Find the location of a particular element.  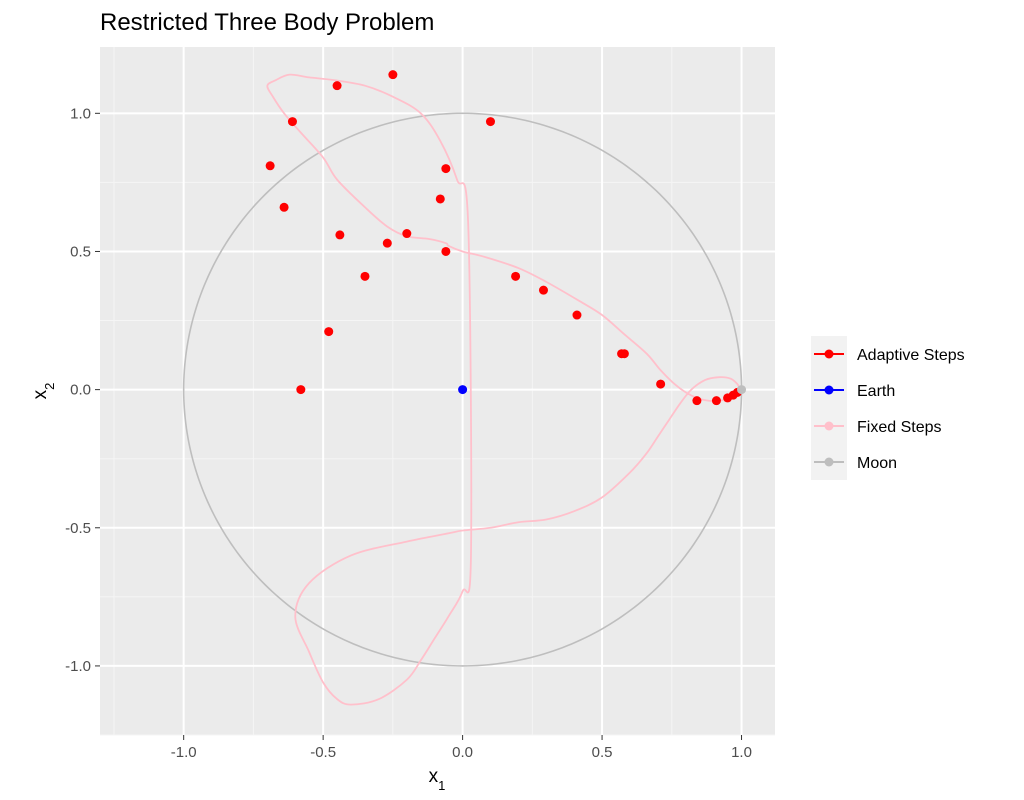

legend-label: Earth is located at coordinates (876, 391).